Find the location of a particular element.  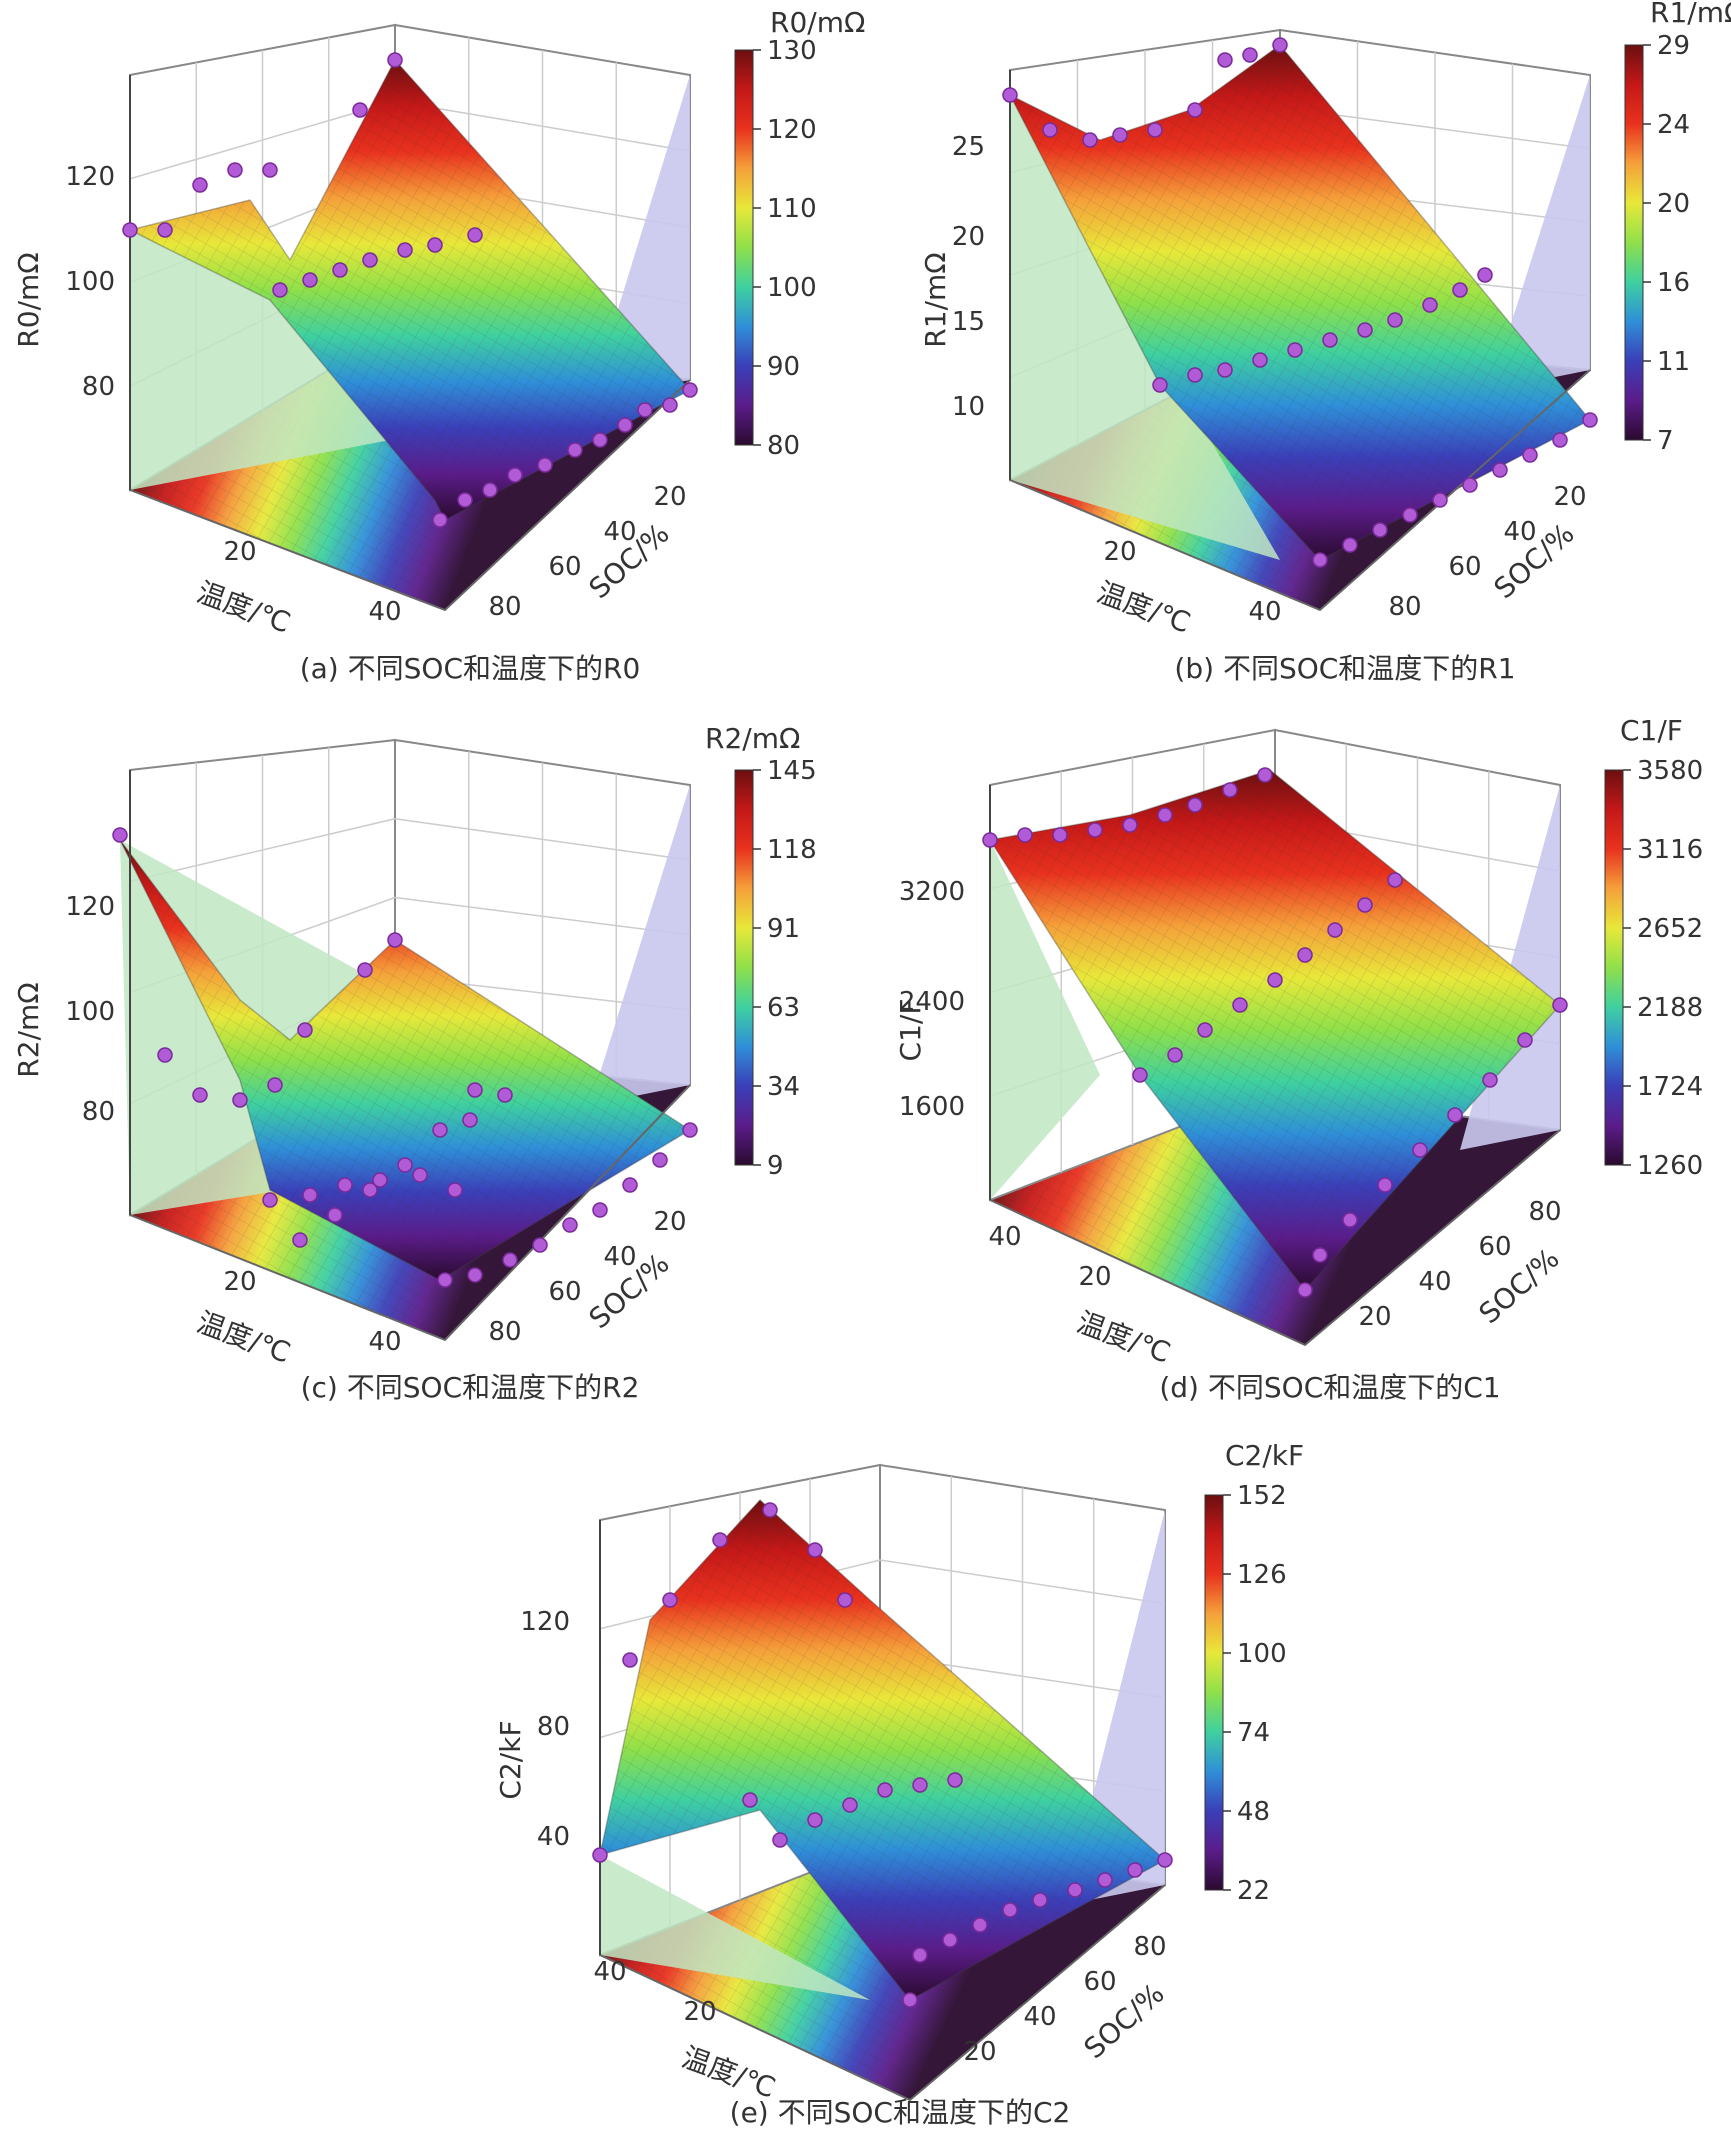

z-tick-label: 25 is located at coordinates (968, 147).